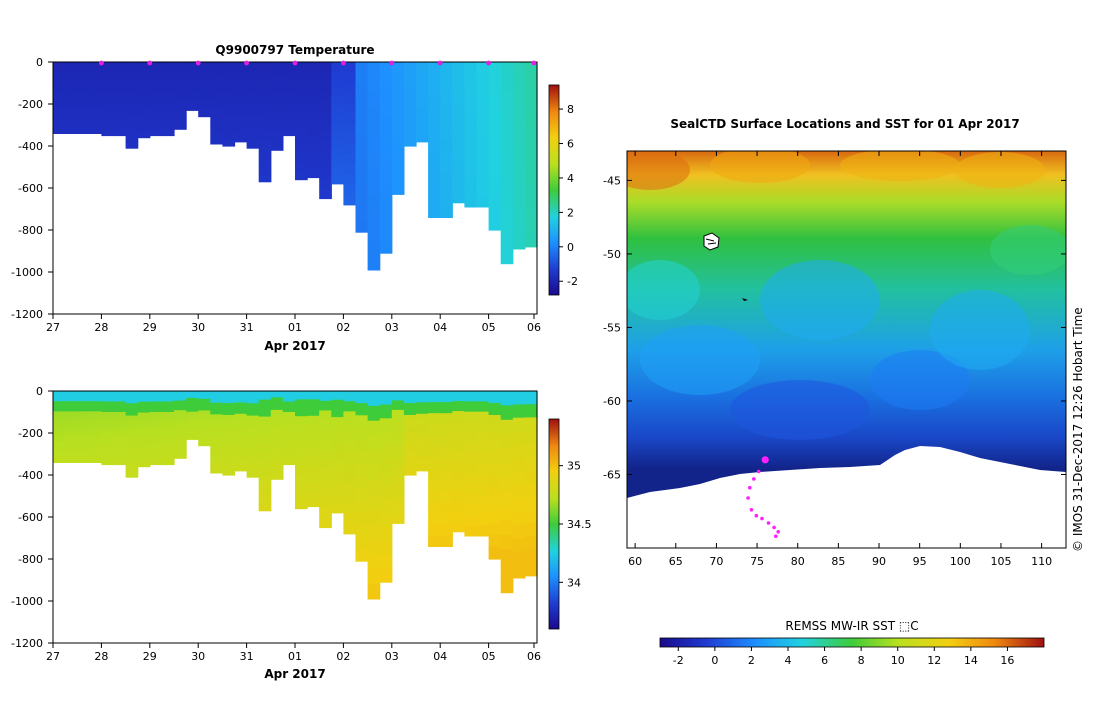  What do you see at coordinates (678, 660) in the screenshot?
I see `sst-cb-tick-label: -2` at bounding box center [678, 660].